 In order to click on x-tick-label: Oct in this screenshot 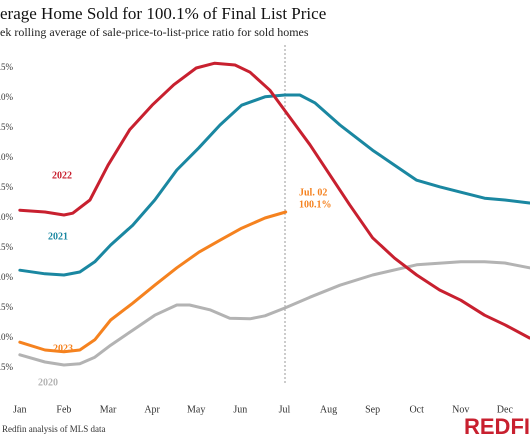, I will do `click(416, 409)`.